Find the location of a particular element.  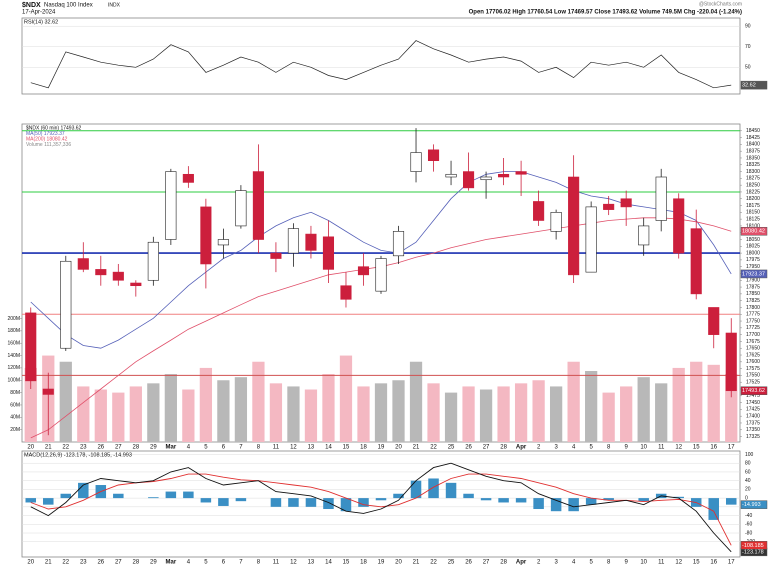

x-tick-label: 16 is located at coordinates (713, 448).